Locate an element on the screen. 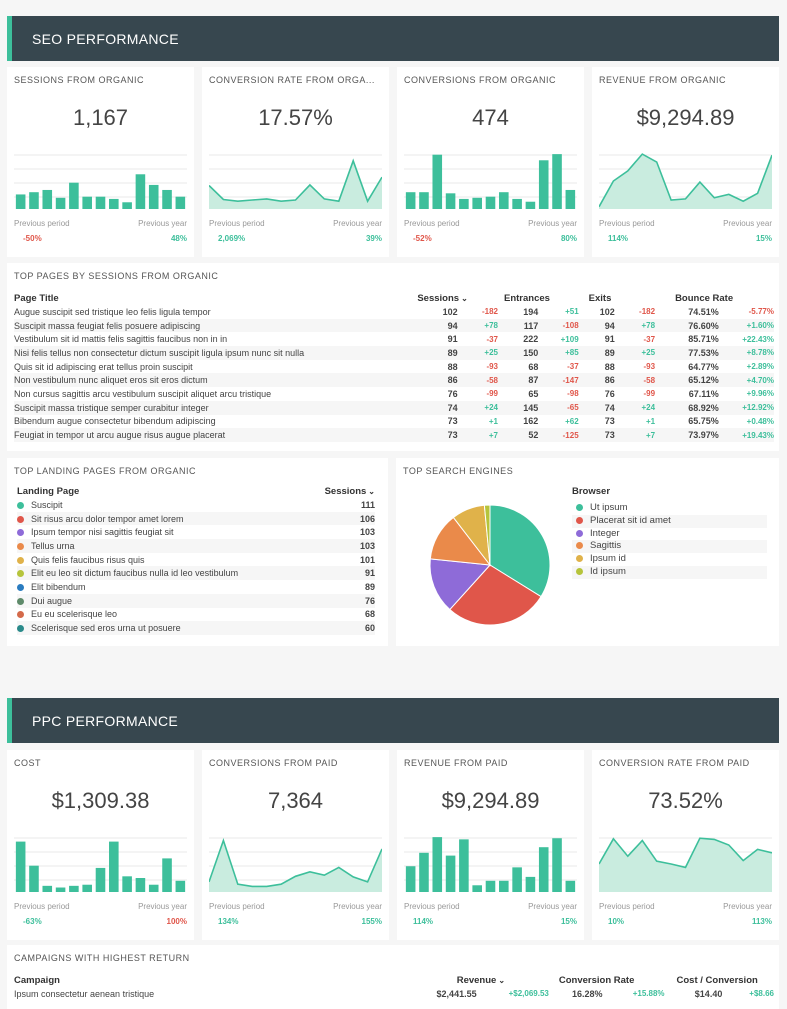  list-item: Scelerisque sed eros urna ut posuere 60 is located at coordinates (196, 628).